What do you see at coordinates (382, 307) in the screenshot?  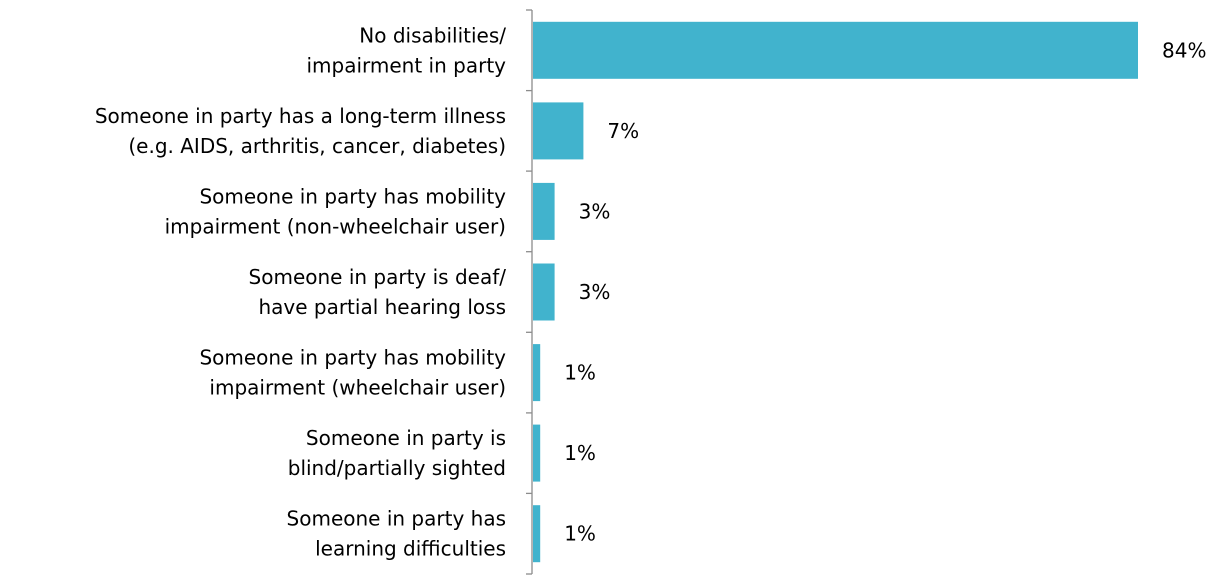 I see `category-label-line: have partial hearing loss` at bounding box center [382, 307].